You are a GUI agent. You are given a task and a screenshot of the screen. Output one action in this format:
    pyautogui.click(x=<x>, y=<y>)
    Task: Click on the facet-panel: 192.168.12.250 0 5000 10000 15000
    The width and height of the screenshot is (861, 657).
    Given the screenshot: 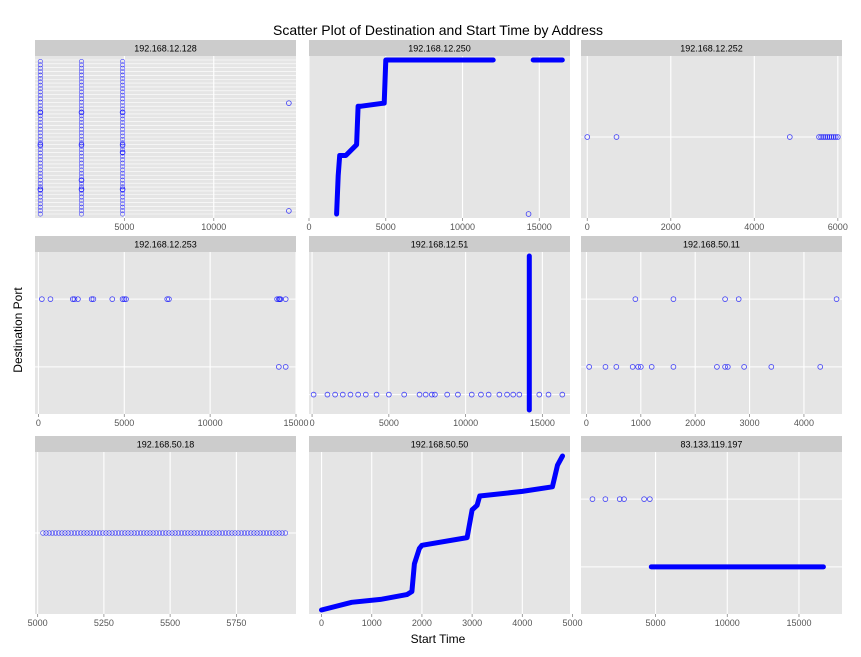 What is the action you would take?
    pyautogui.click(x=438, y=136)
    